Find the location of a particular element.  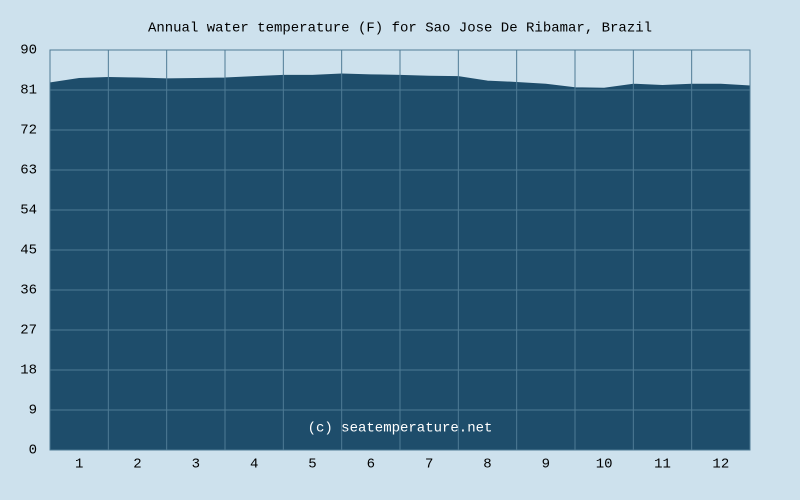

y-tick-label: 45 is located at coordinates (28, 251).